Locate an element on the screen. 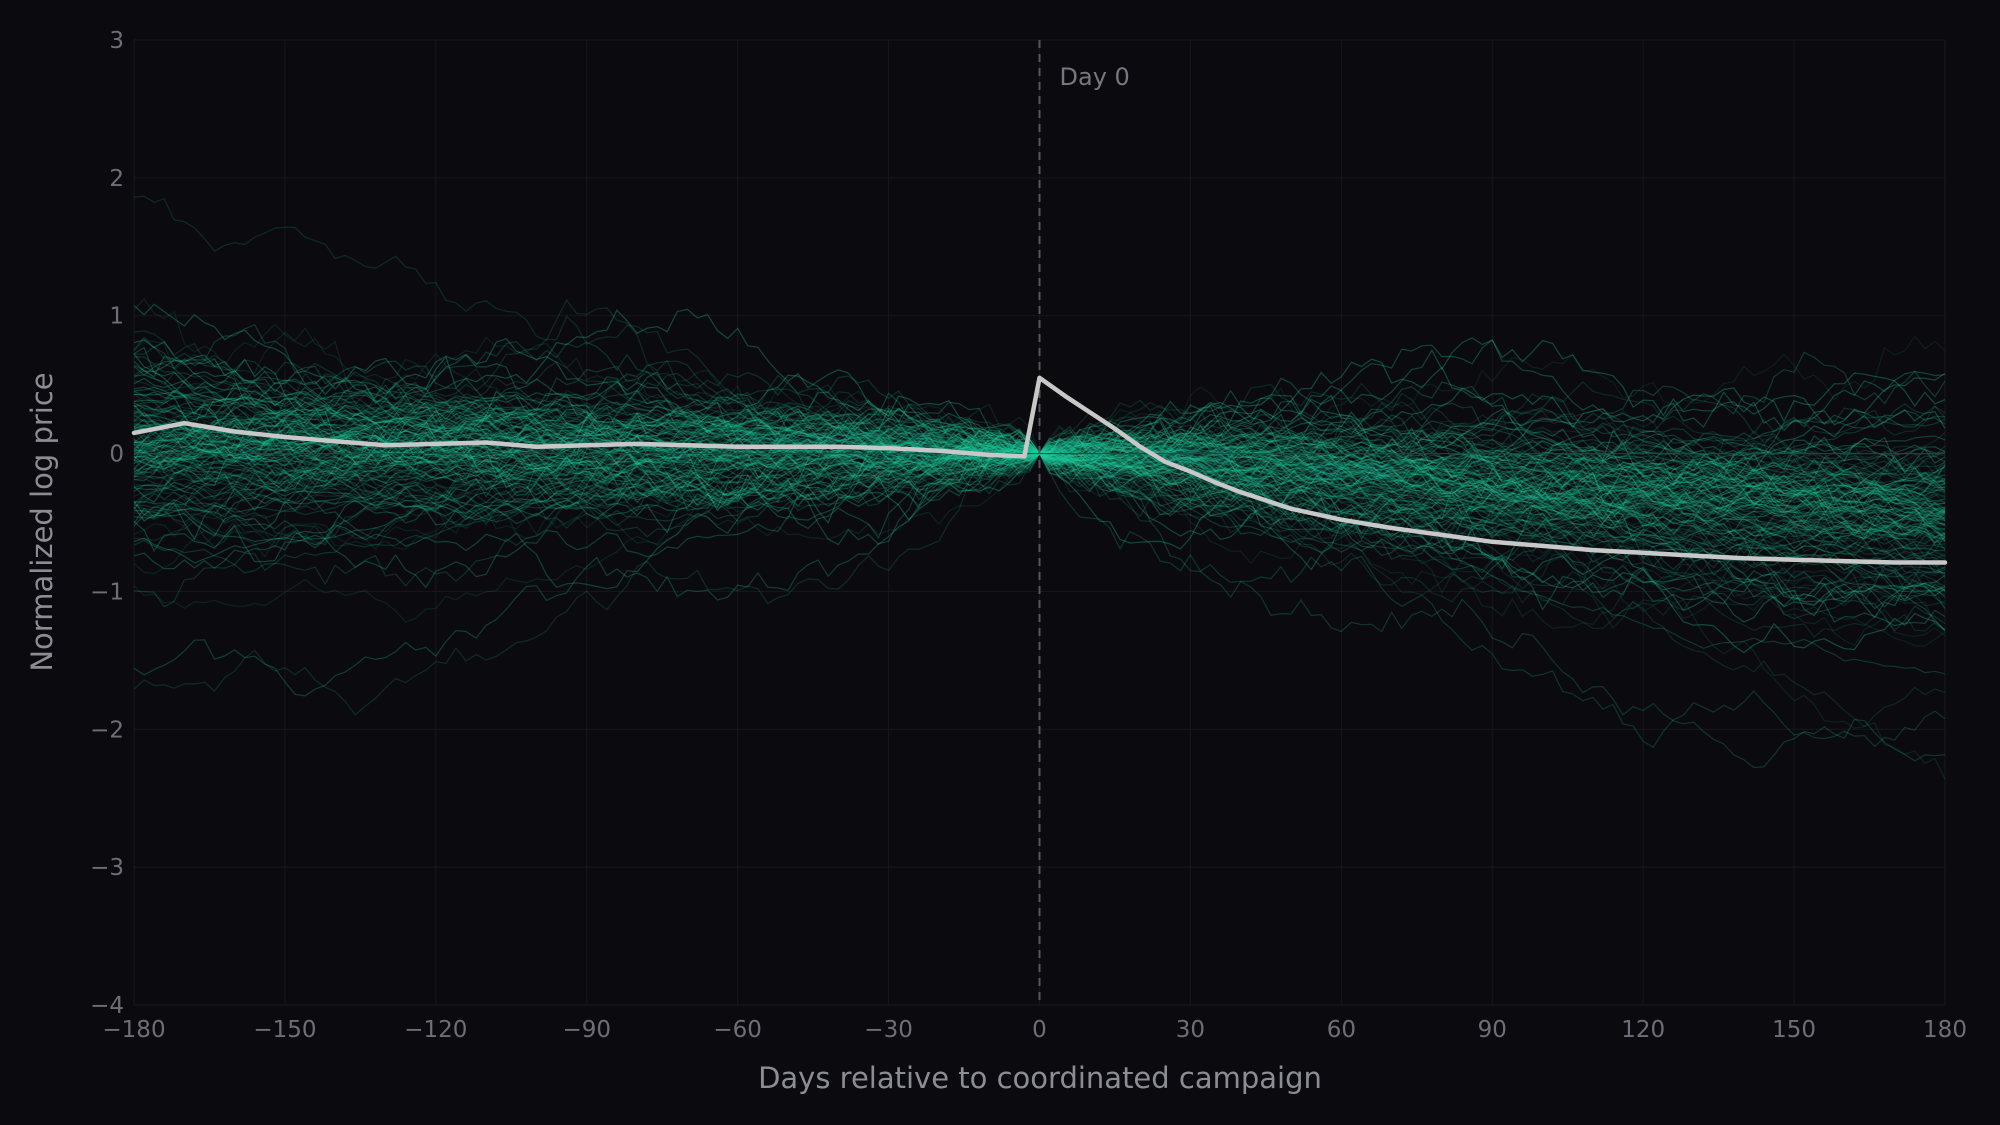 The height and width of the screenshot is (1125, 2000). x-tick-label: −180 is located at coordinates (133, 1030).